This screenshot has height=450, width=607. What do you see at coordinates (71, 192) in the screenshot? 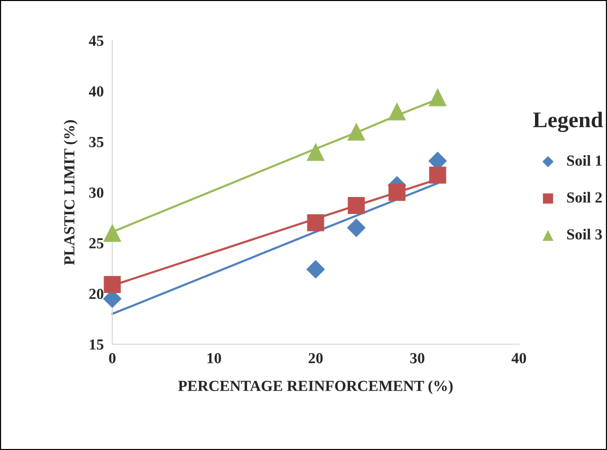
I see `y-axis-title: PLASTIC LIMIT (%)` at bounding box center [71, 192].